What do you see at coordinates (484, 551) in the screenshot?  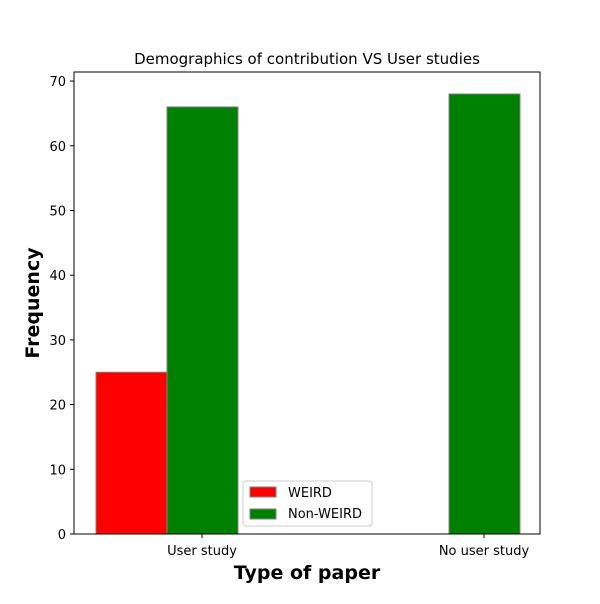 I see `x-tick-label: No user study` at bounding box center [484, 551].